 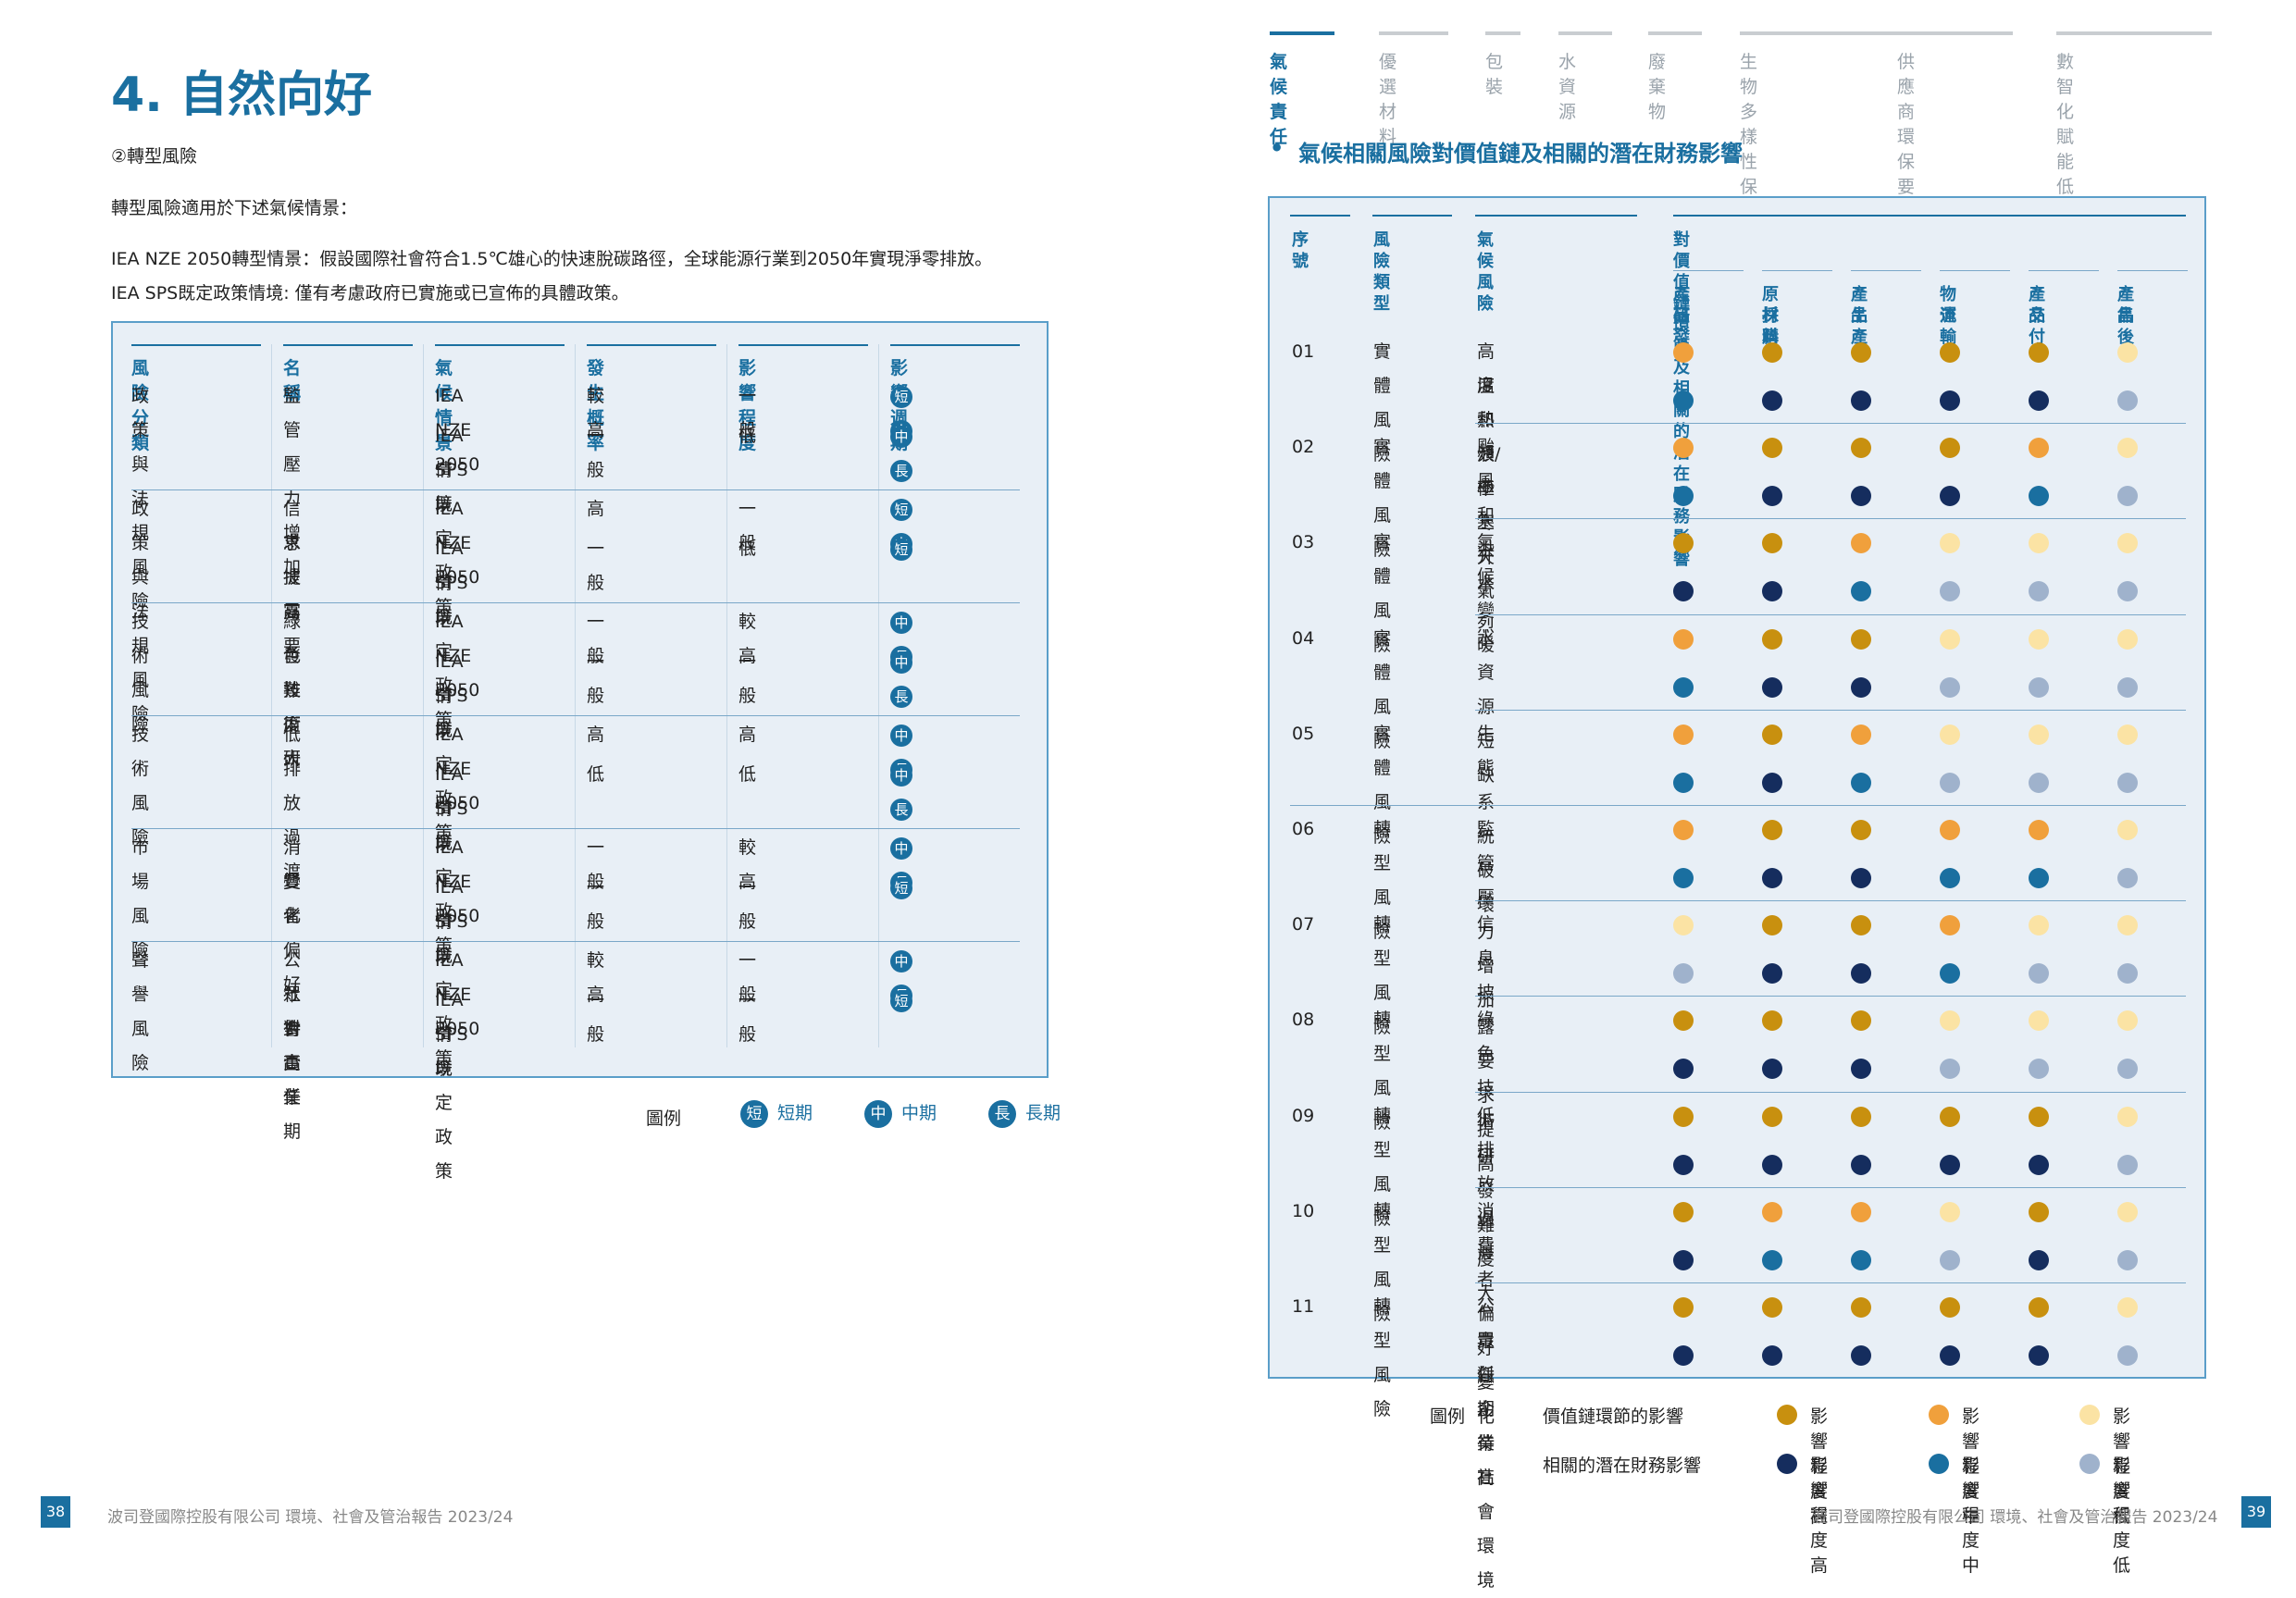 I want to click on impact-cell: 一般, so click(x=748, y=977).